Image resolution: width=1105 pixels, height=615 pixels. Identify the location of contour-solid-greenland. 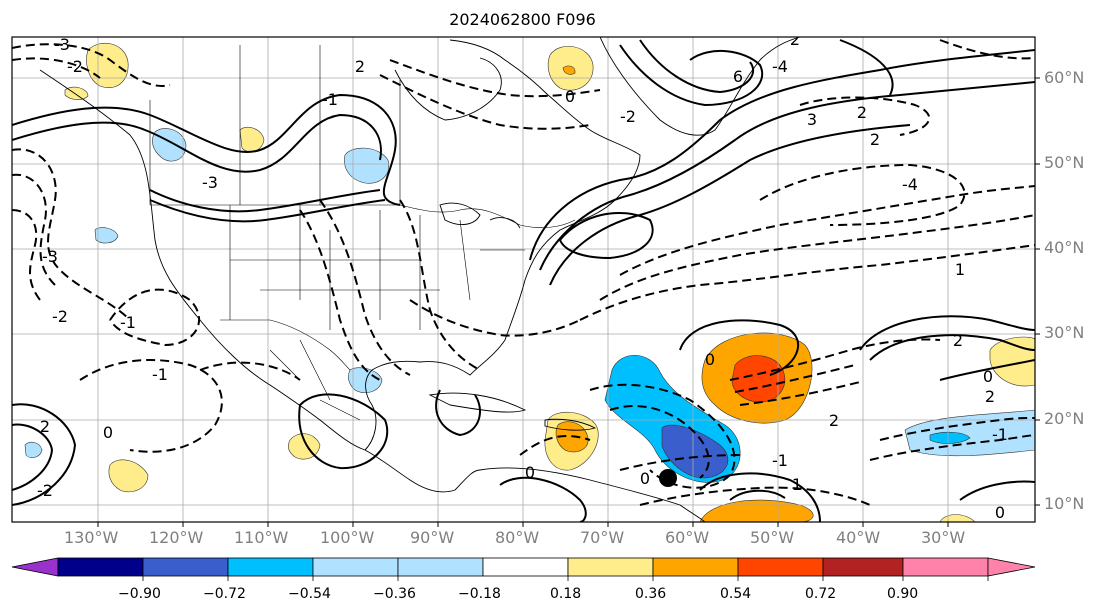
(691, 75).